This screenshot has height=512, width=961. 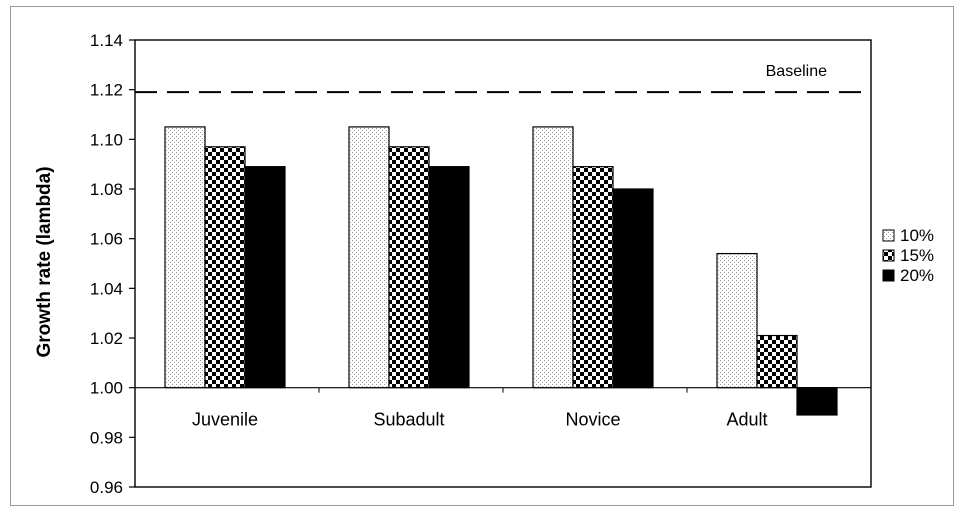 I want to click on y-axis: 1.14 1.12 1.10 1.08 1.06 1.04 1.02 1.00 0.98 0.96, so click(x=112, y=264).